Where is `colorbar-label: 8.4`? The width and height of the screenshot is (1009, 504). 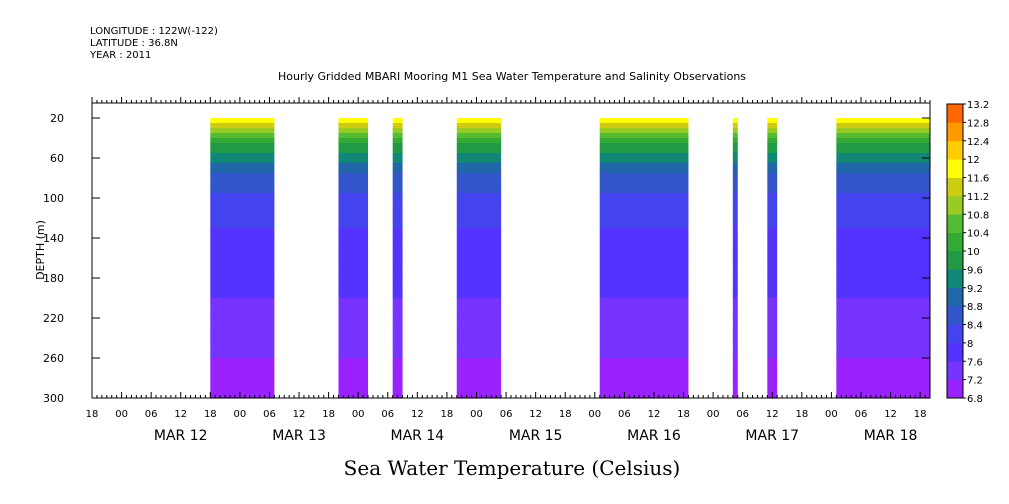
colorbar-label: 8.4 is located at coordinates (975, 326).